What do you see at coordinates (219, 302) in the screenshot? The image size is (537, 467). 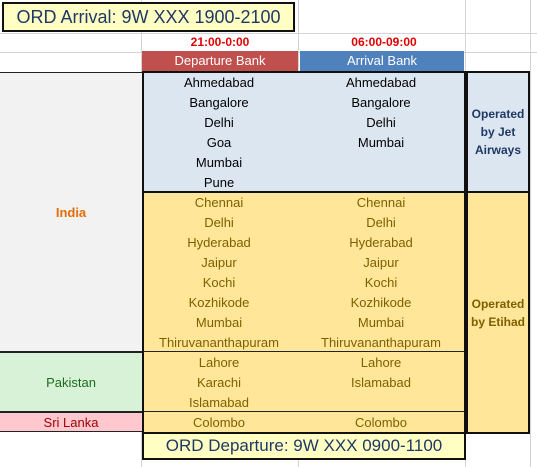 I see `etihad-india-departure-city: Kozhikode` at bounding box center [219, 302].